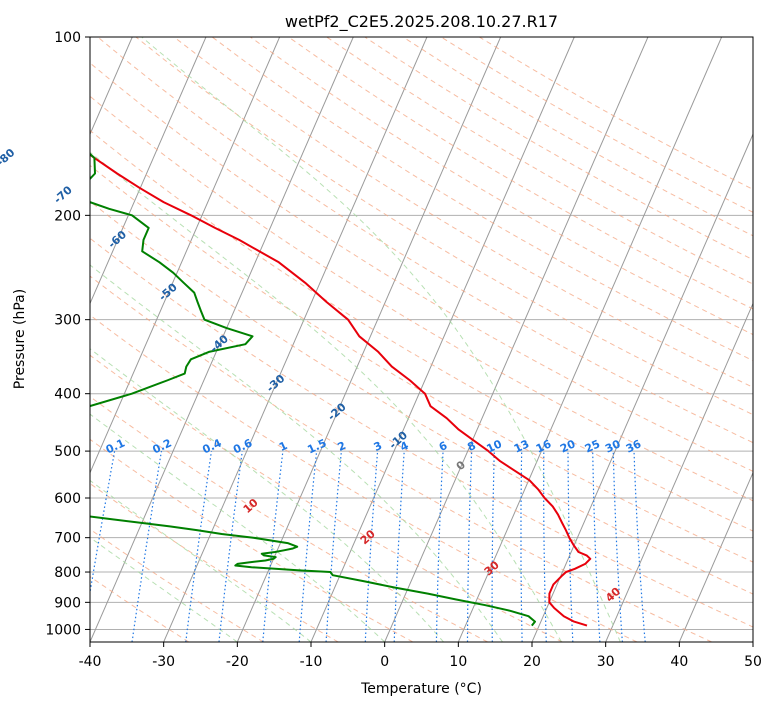 The image size is (775, 708). What do you see at coordinates (211, 446) in the screenshot?
I see `mixing-ratio-label: 0.4` at bounding box center [211, 446].